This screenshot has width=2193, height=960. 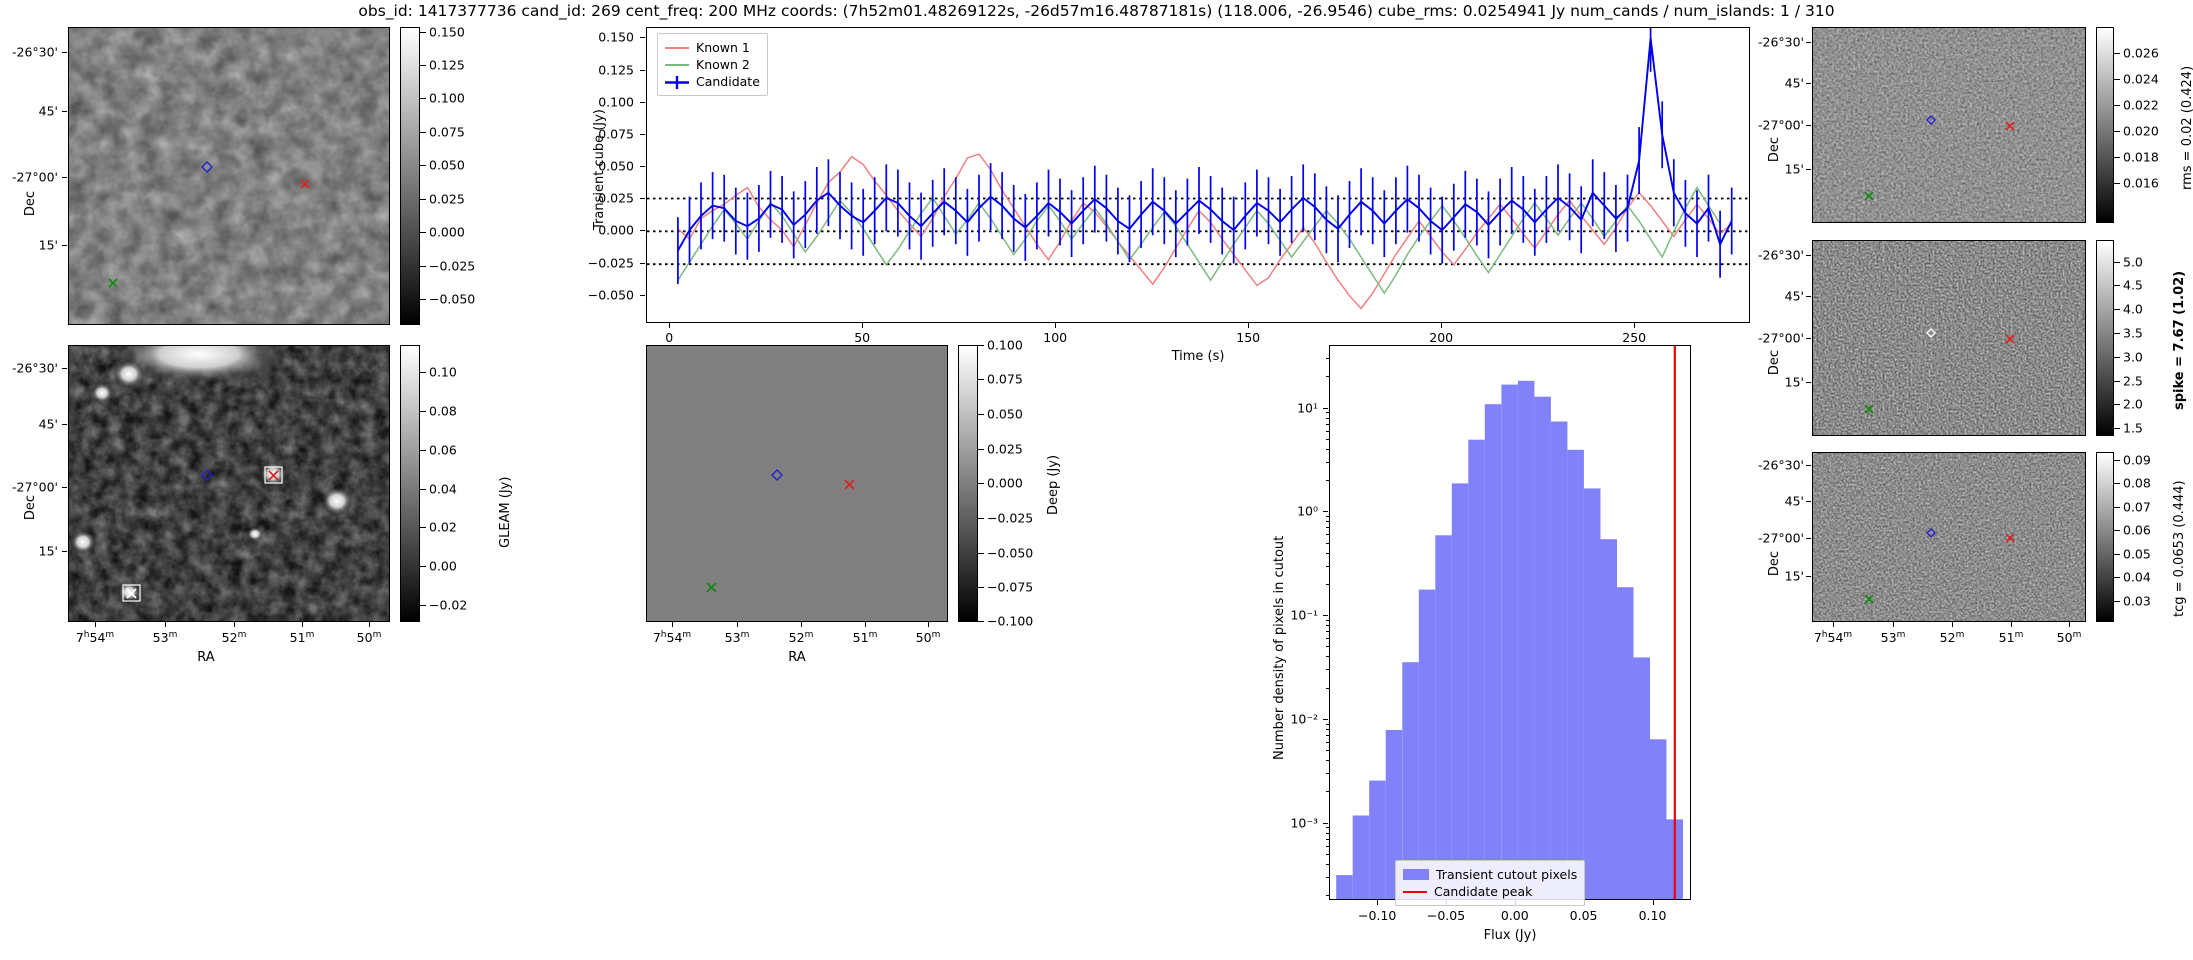 What do you see at coordinates (1377, 915) in the screenshot?
I see `x-tick-label: −0.10` at bounding box center [1377, 915].